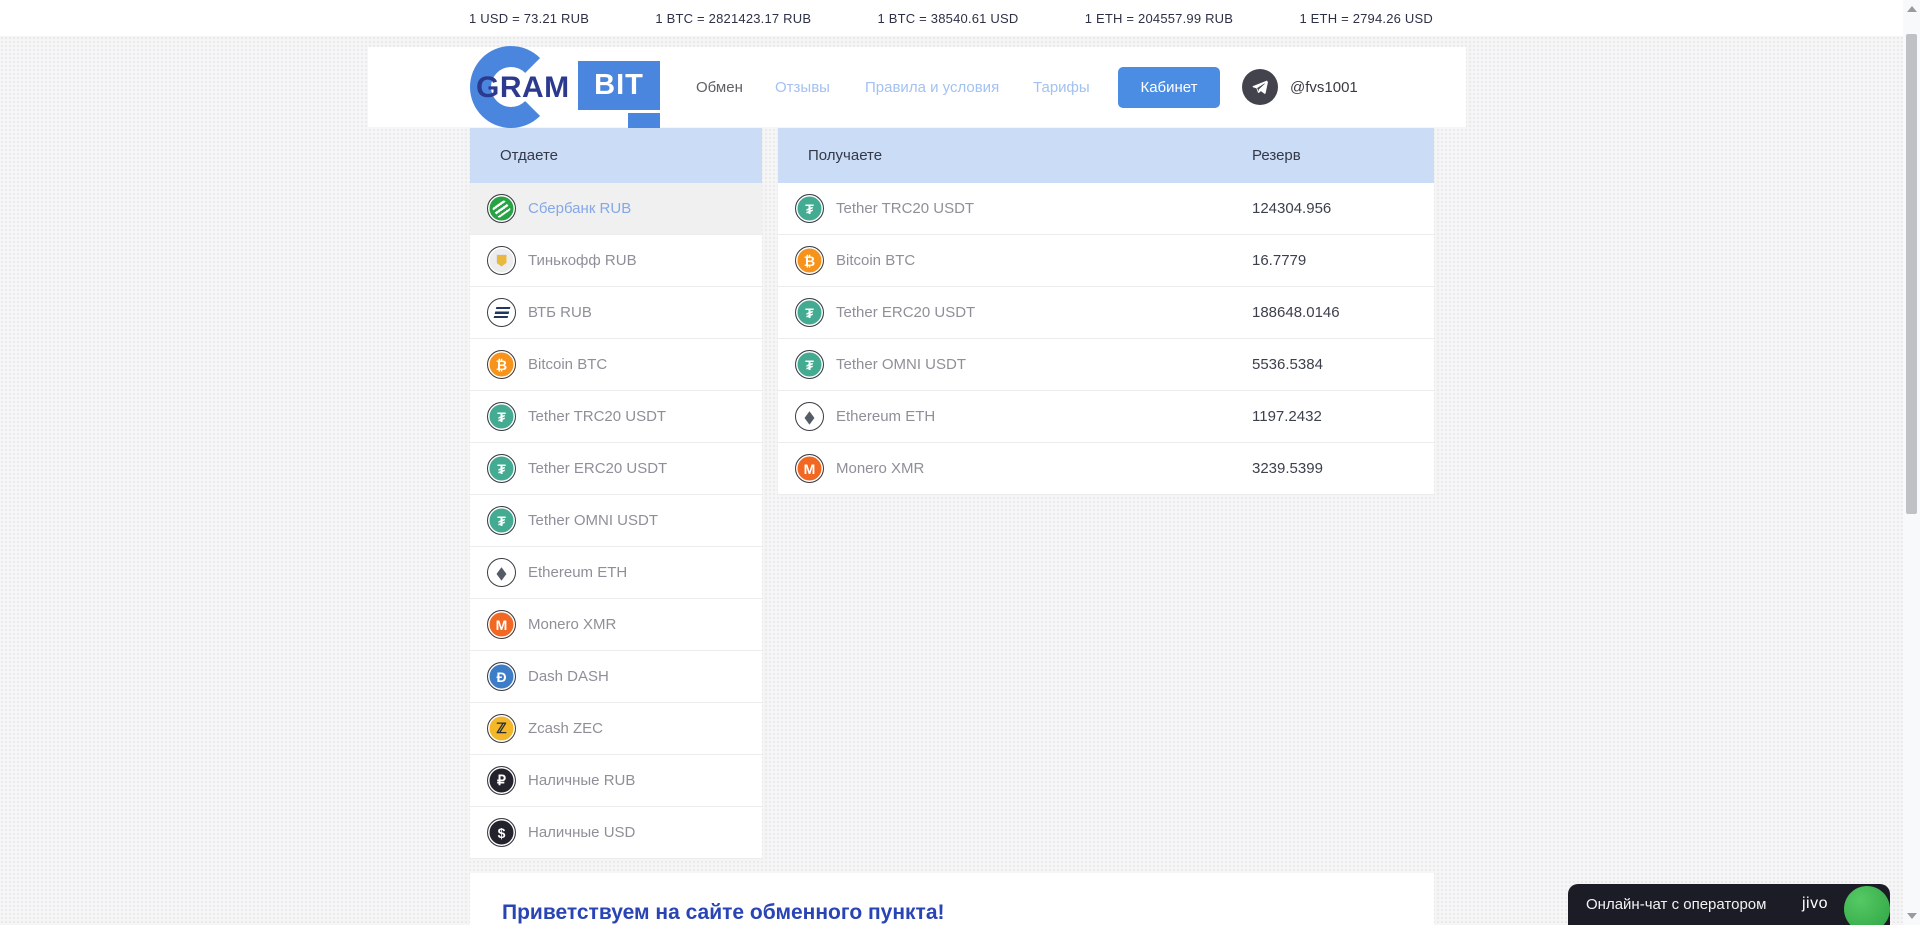 The image size is (1920, 925). I want to click on telegram-plane-icon, so click(1260, 87).